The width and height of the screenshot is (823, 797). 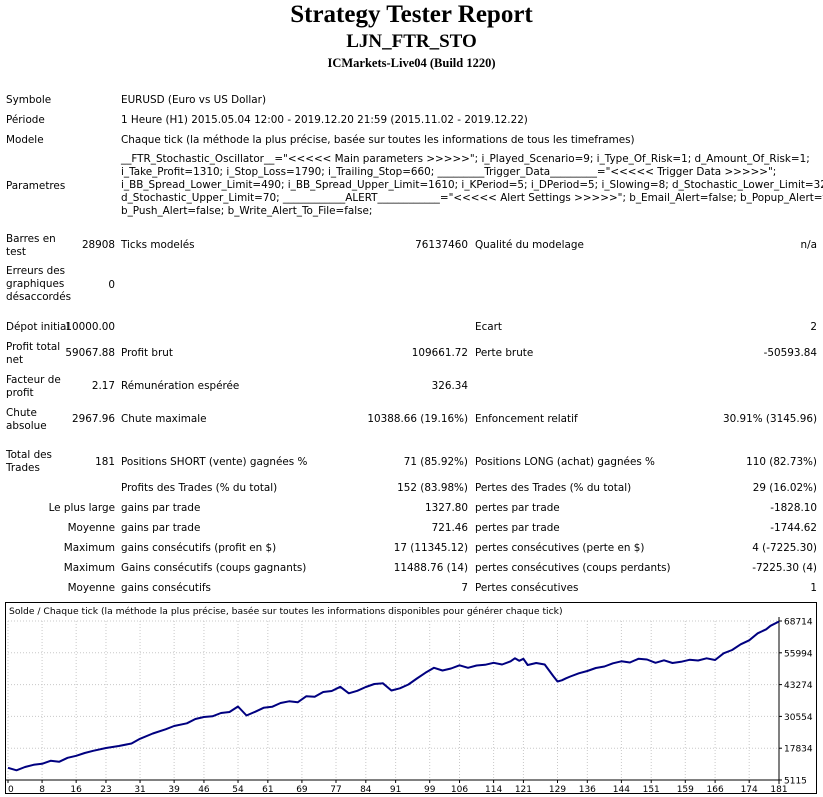 What do you see at coordinates (158, 245) in the screenshot?
I see `ticks-label: Ticks modelés` at bounding box center [158, 245].